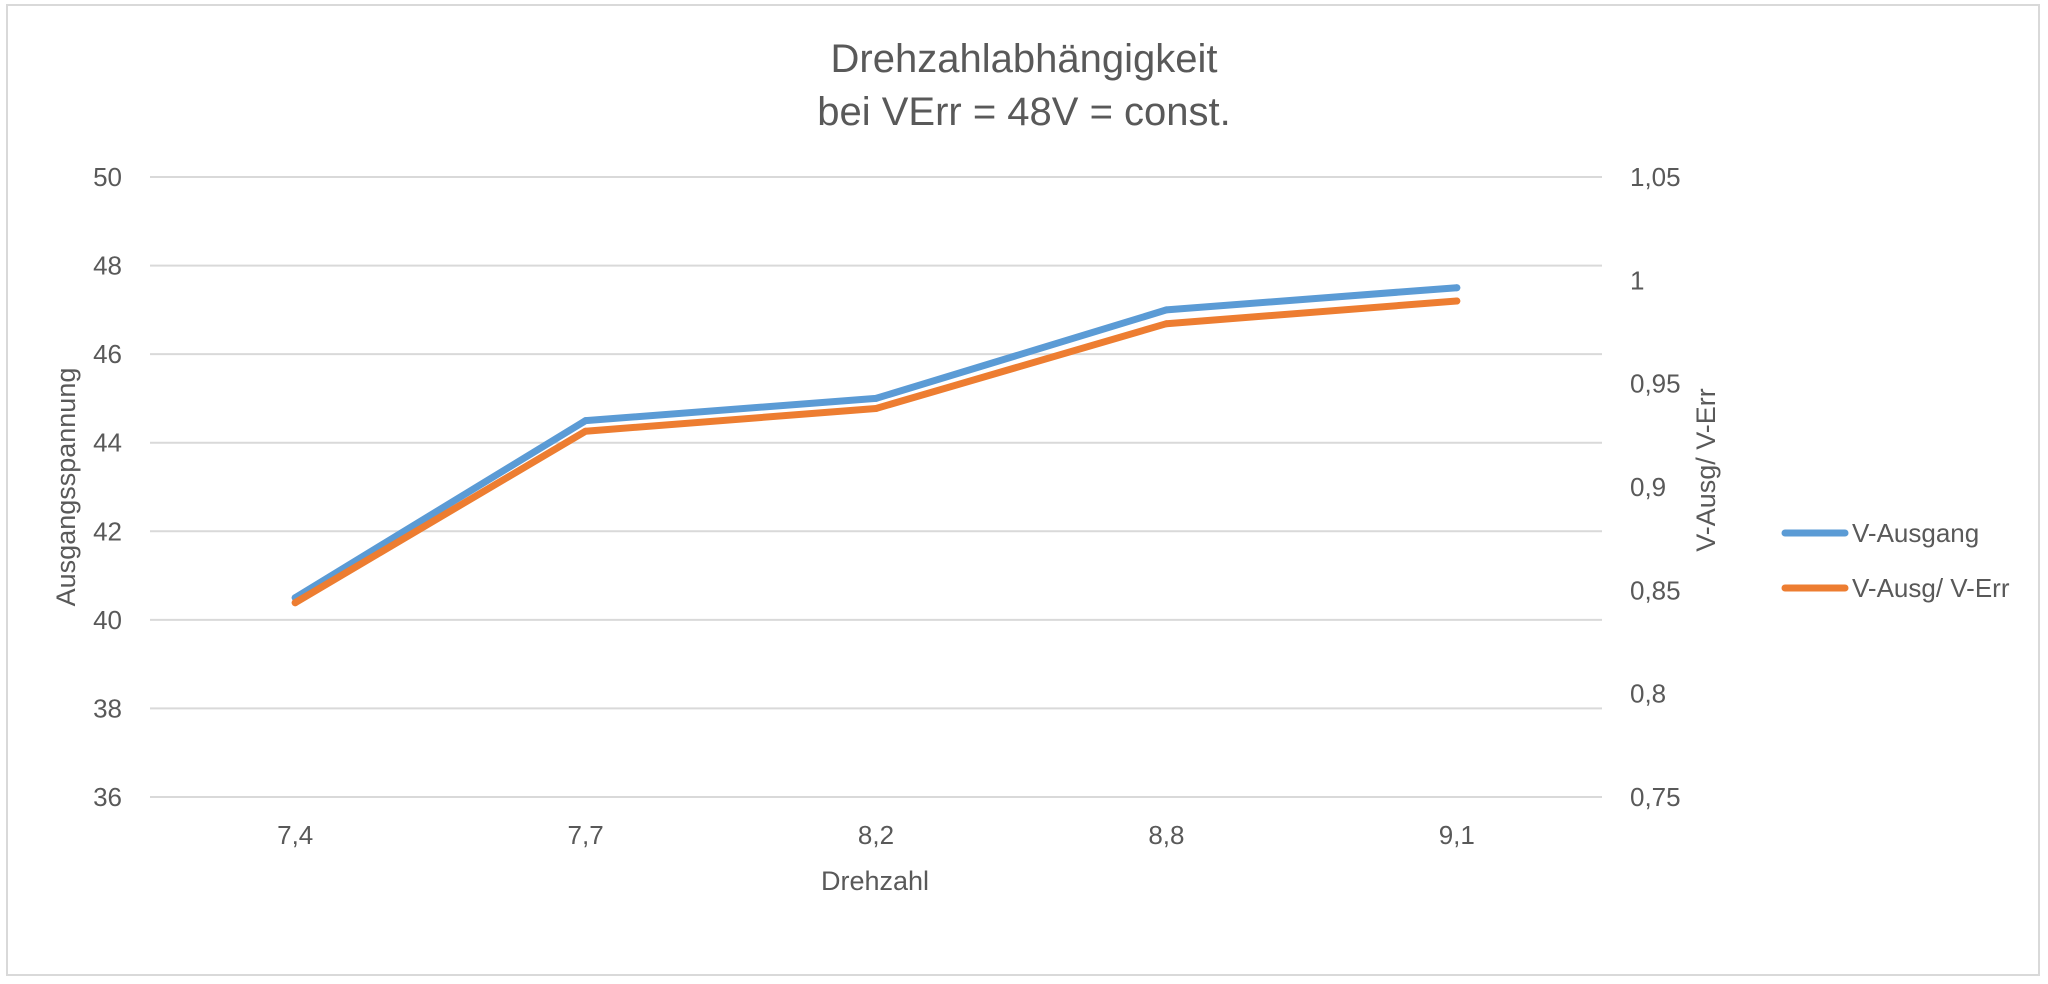 The width and height of the screenshot is (2048, 984). I want to click on x-tick-label: 8,2, so click(876, 835).